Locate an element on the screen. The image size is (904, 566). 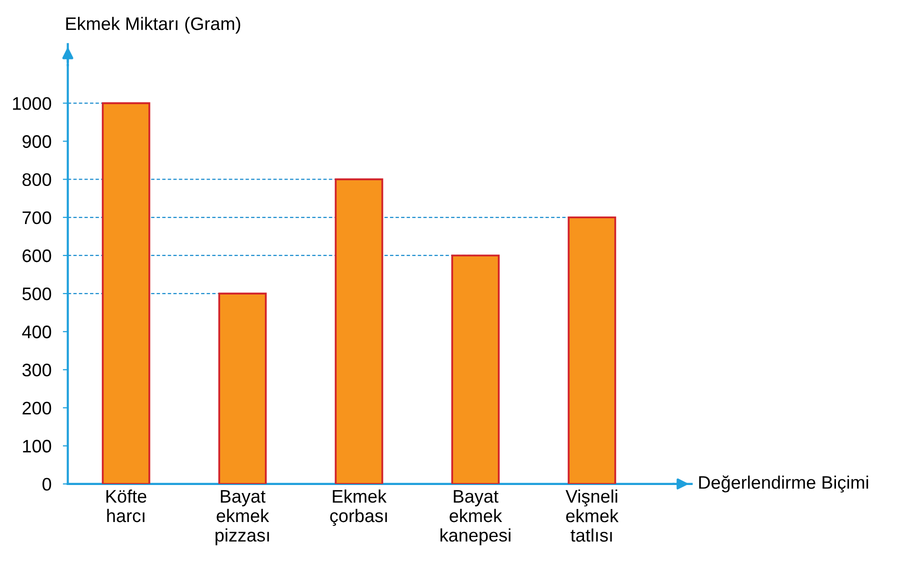
y-axis-title: Ekmek Miktarı (Gram) is located at coordinates (153, 25).